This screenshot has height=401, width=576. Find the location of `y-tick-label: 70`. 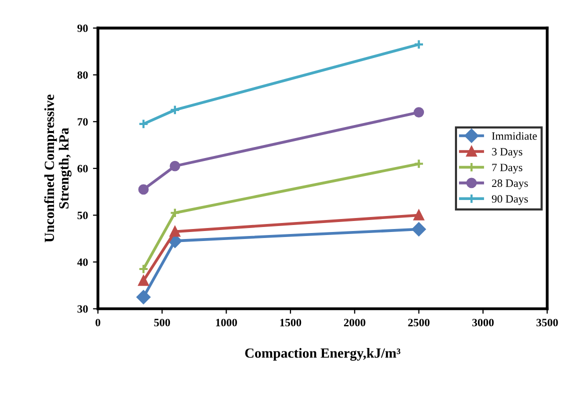

y-tick-label: 70 is located at coordinates (83, 122).